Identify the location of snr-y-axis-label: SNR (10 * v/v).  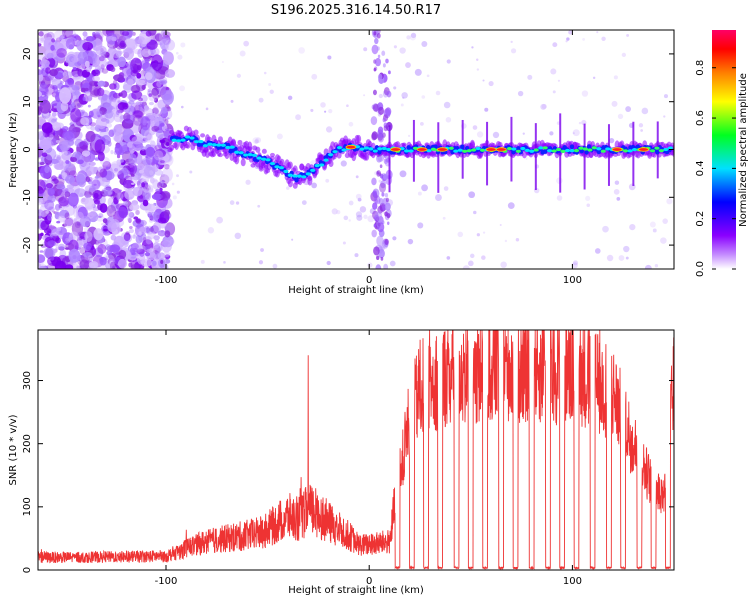
(13, 449).